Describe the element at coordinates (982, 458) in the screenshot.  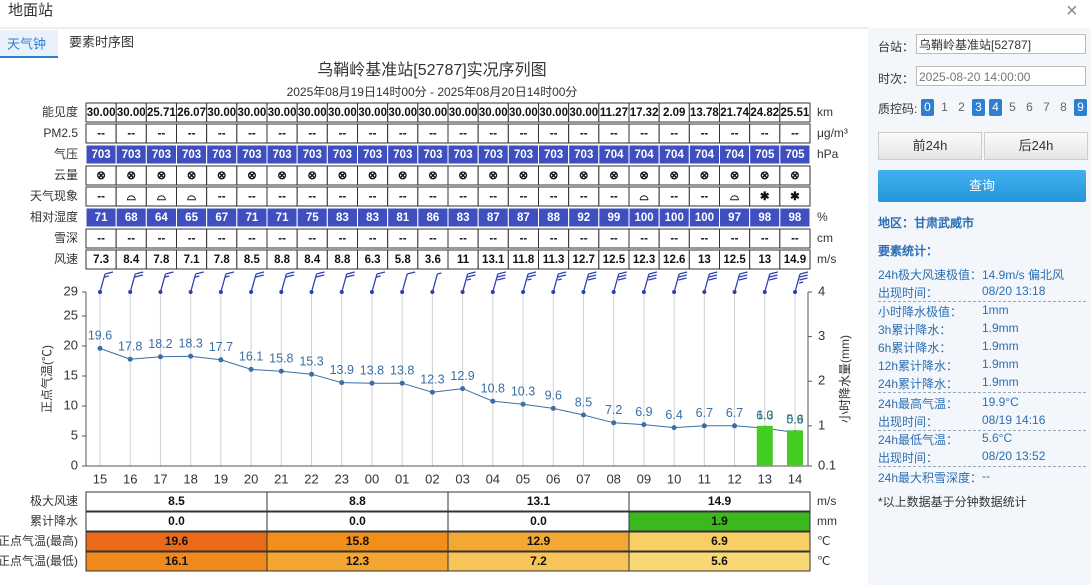
I see `stat-row: 出现时间： 08/20 13:52` at that location.